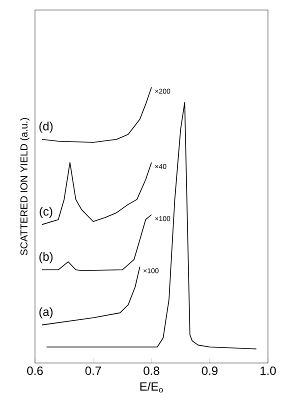  I want to click on x-tick-label: 1.0, so click(268, 371).